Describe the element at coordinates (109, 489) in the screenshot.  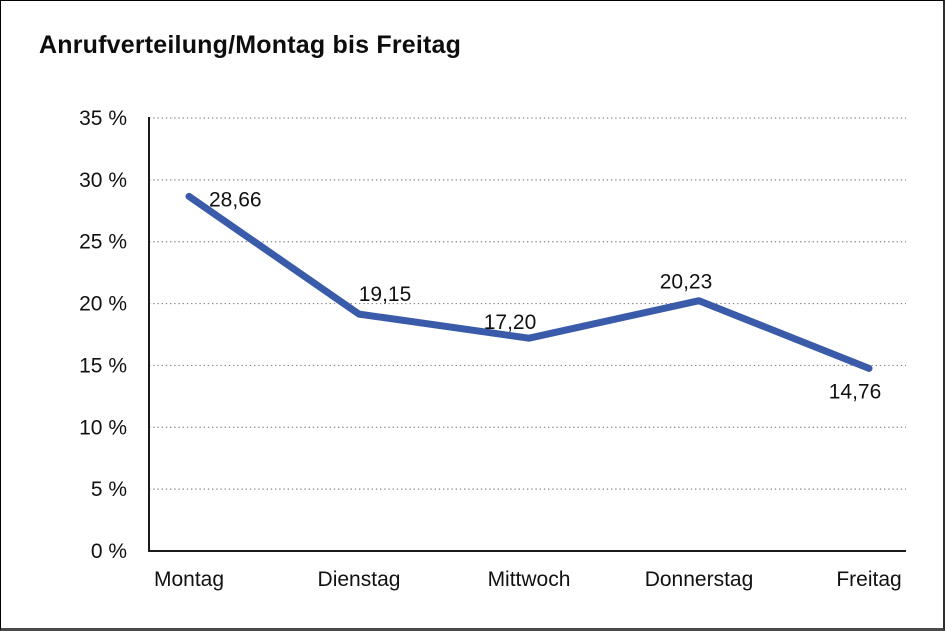
I see `y-tick-label: 5 %` at that location.